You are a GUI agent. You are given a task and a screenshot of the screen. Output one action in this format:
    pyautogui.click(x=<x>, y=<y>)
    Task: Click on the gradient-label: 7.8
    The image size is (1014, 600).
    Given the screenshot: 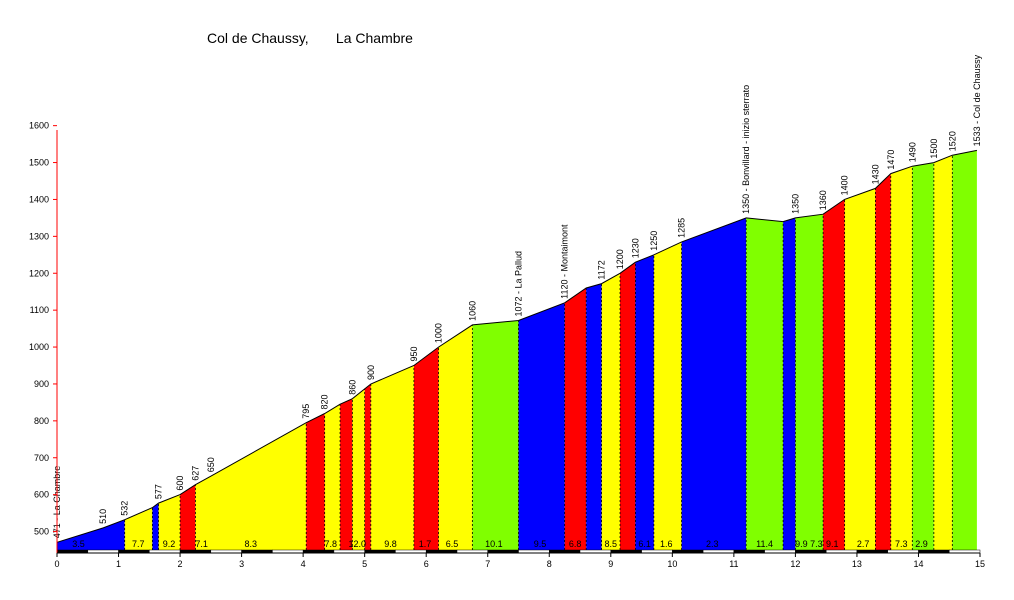 What is the action you would take?
    pyautogui.click(x=331, y=544)
    